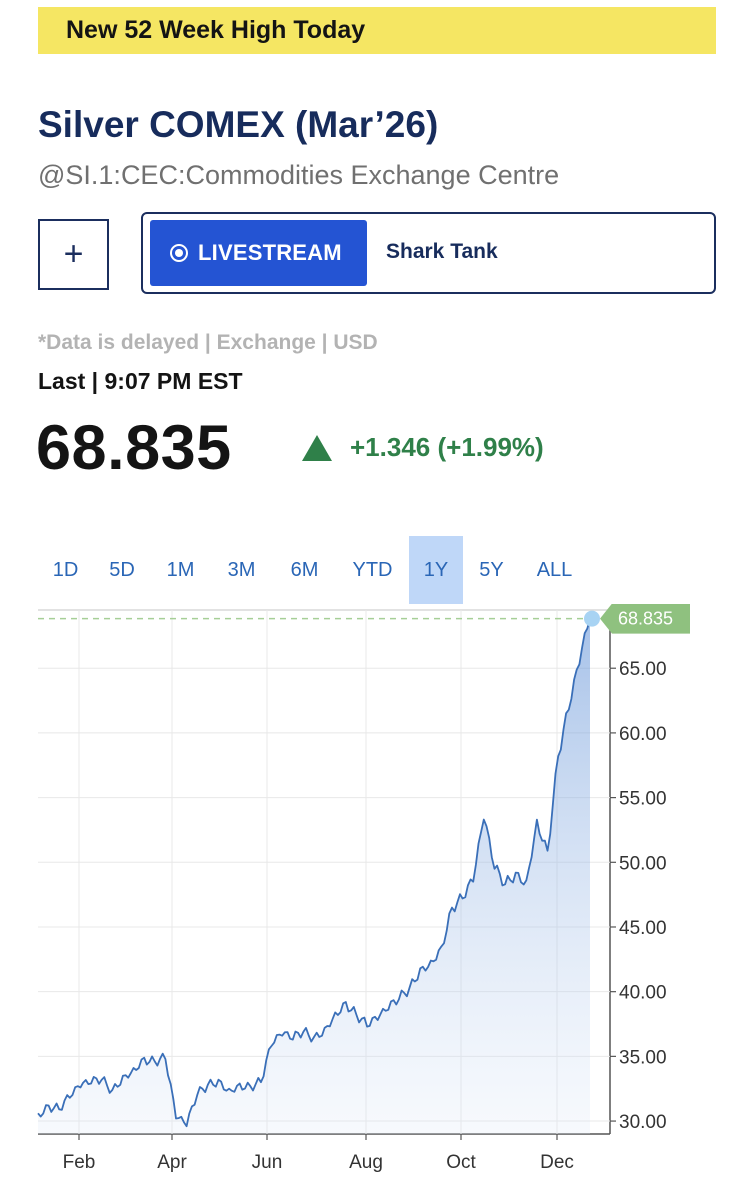 Image resolution: width=731 pixels, height=1200 pixels. I want to click on price-change: +1.346 (+1.99%), so click(423, 447).